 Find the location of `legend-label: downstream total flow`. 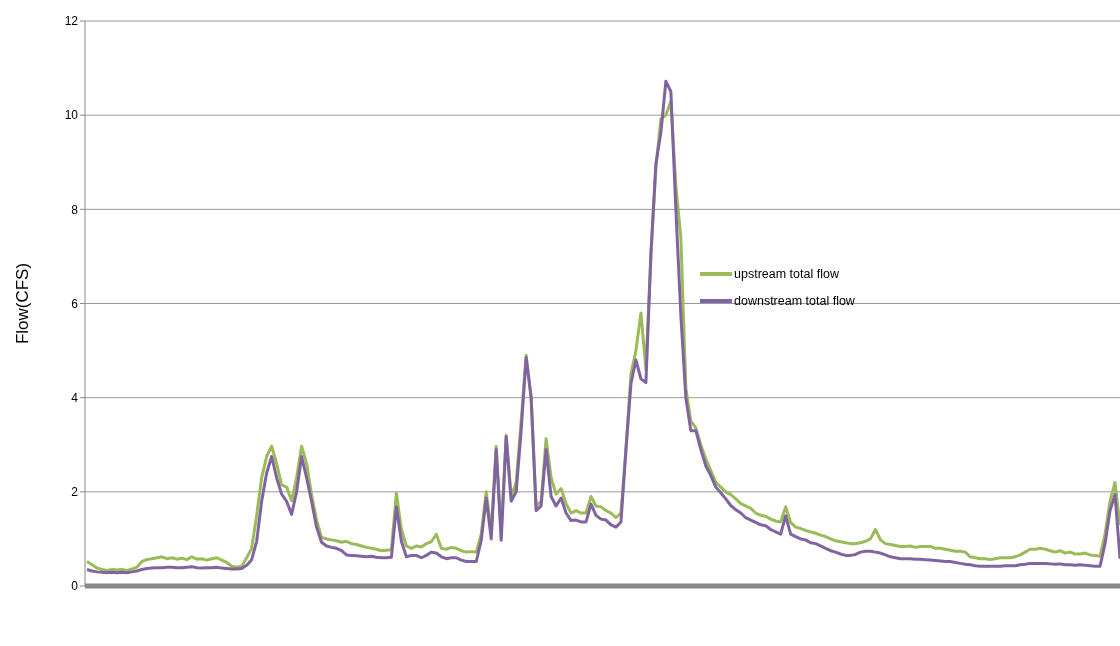

legend-label: downstream total flow is located at coordinates (794, 300).